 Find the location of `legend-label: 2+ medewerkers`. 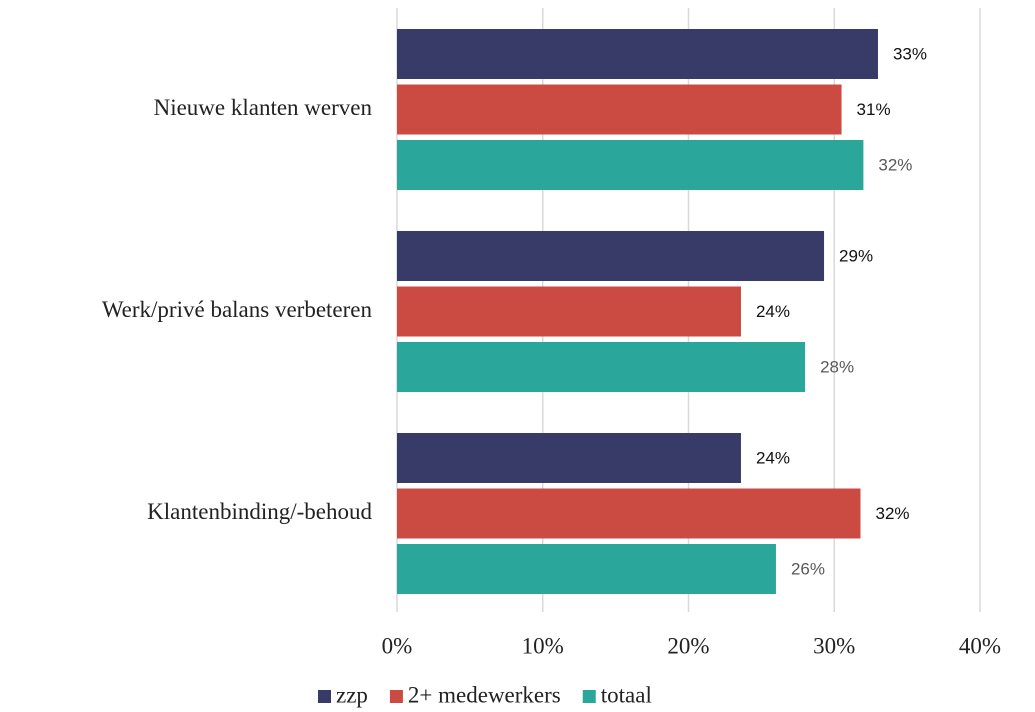

legend-label: 2+ medewerkers is located at coordinates (484, 694).